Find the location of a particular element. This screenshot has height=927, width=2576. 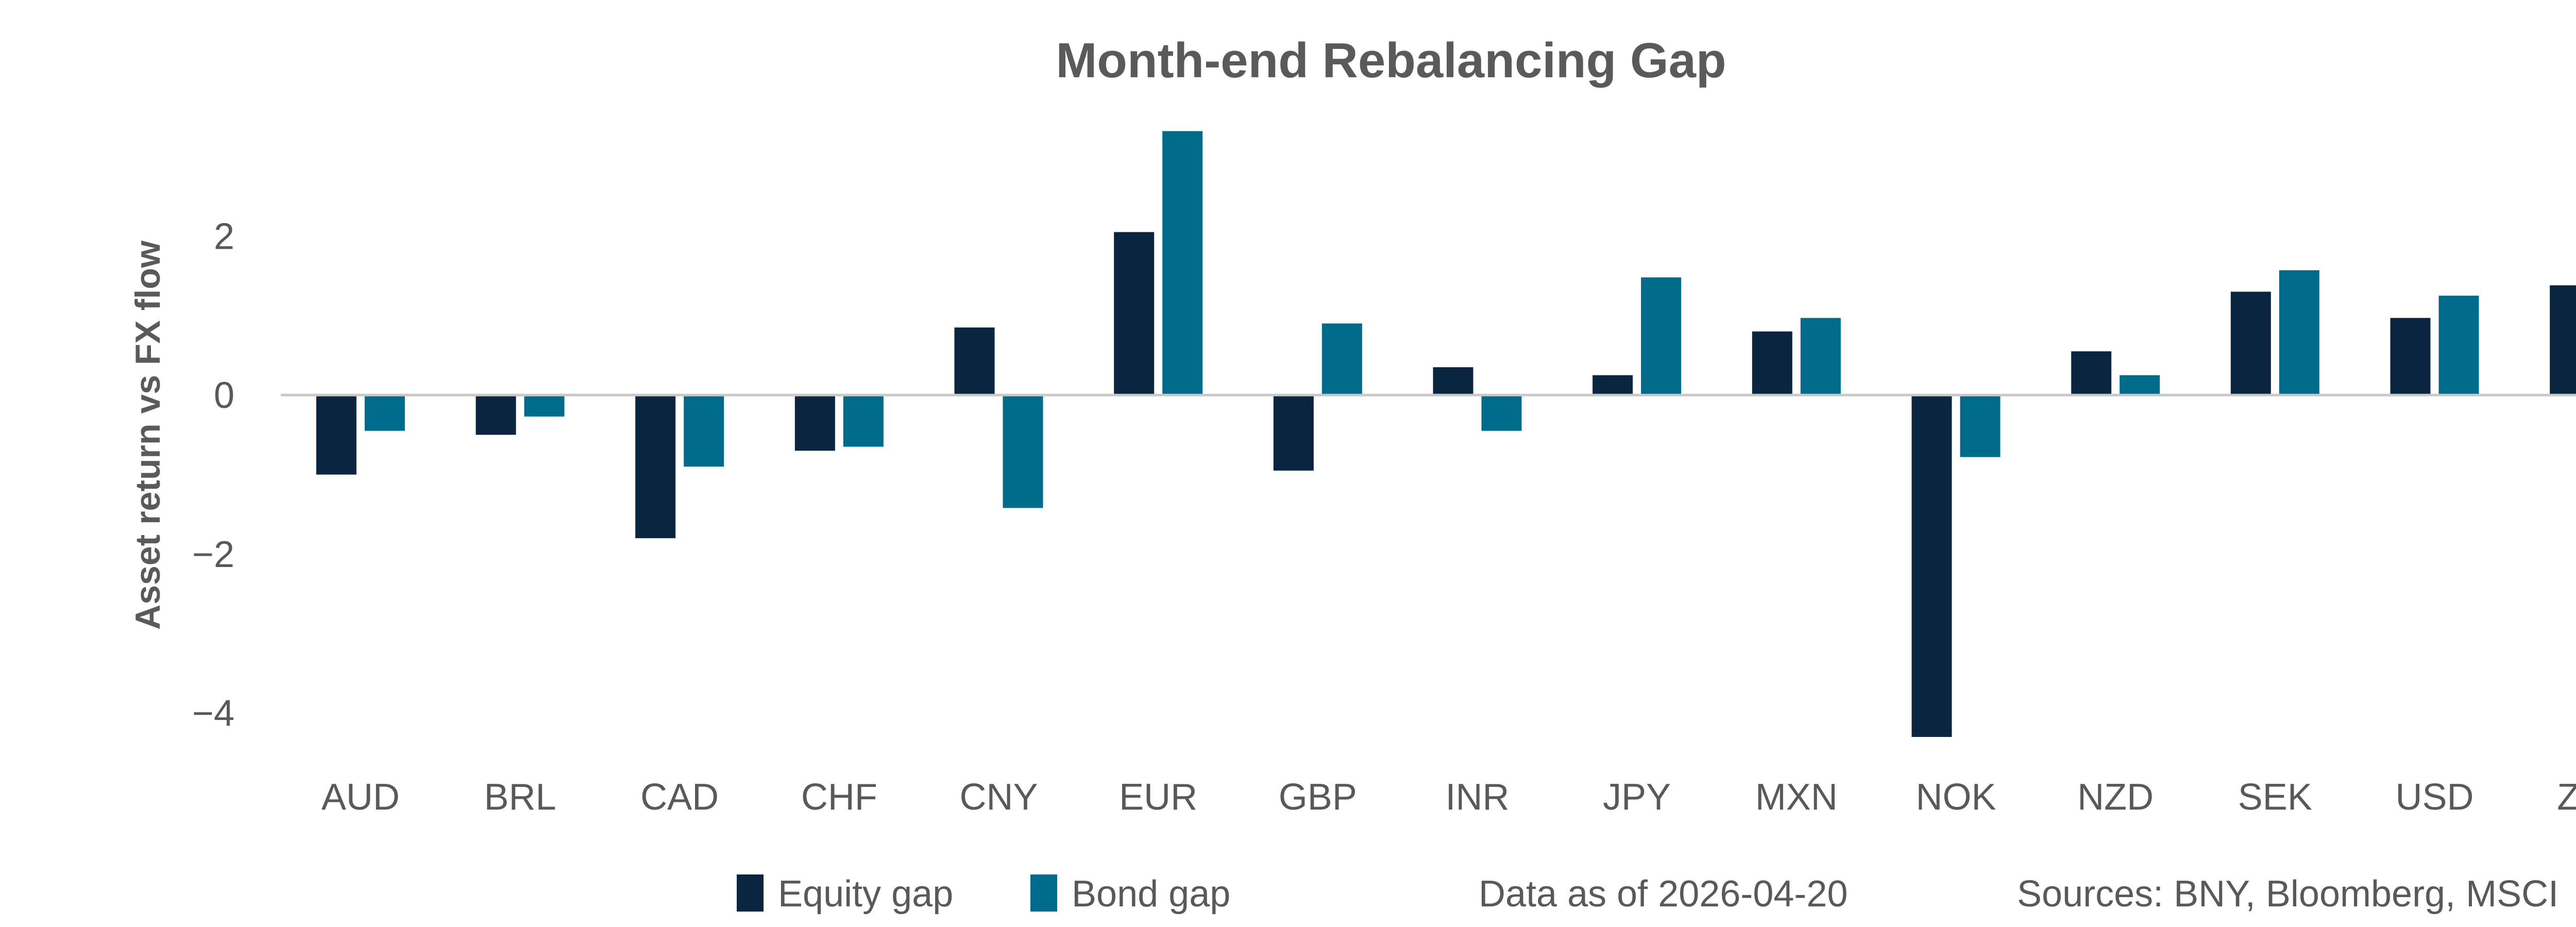

x-tick-label: ZAR is located at coordinates (2566, 798).